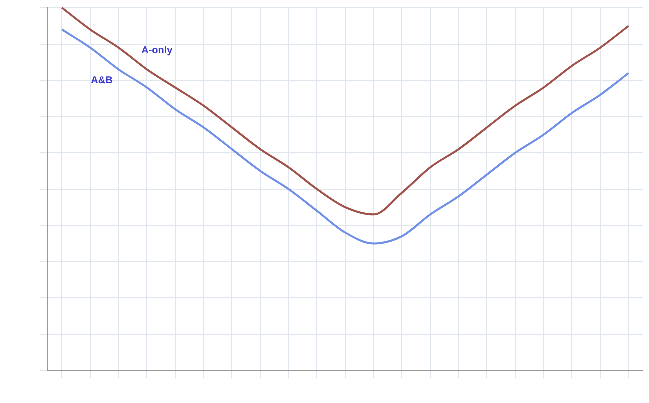  What do you see at coordinates (102, 81) in the screenshot?
I see `series-label: A&B` at bounding box center [102, 81].